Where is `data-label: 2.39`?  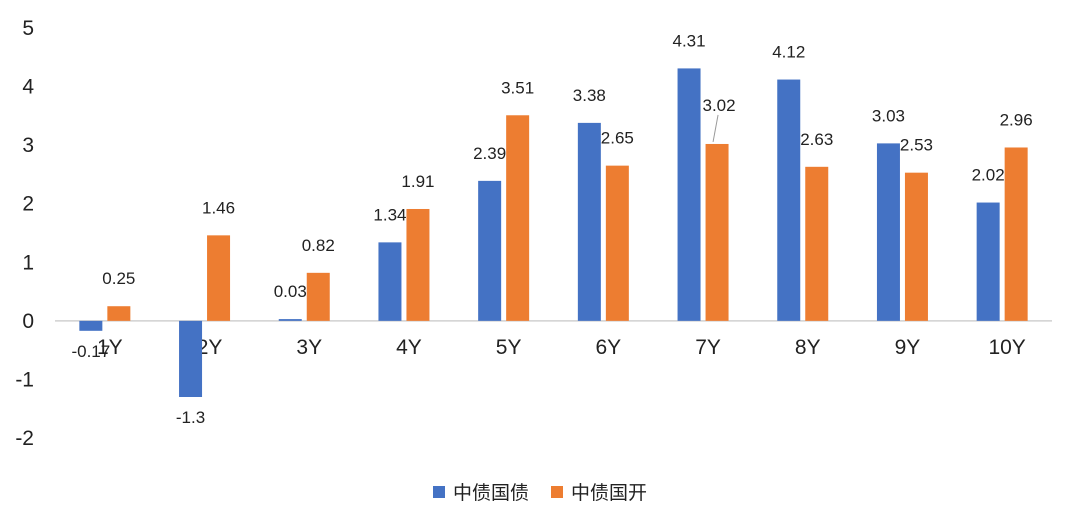 data-label: 2.39 is located at coordinates (489, 153).